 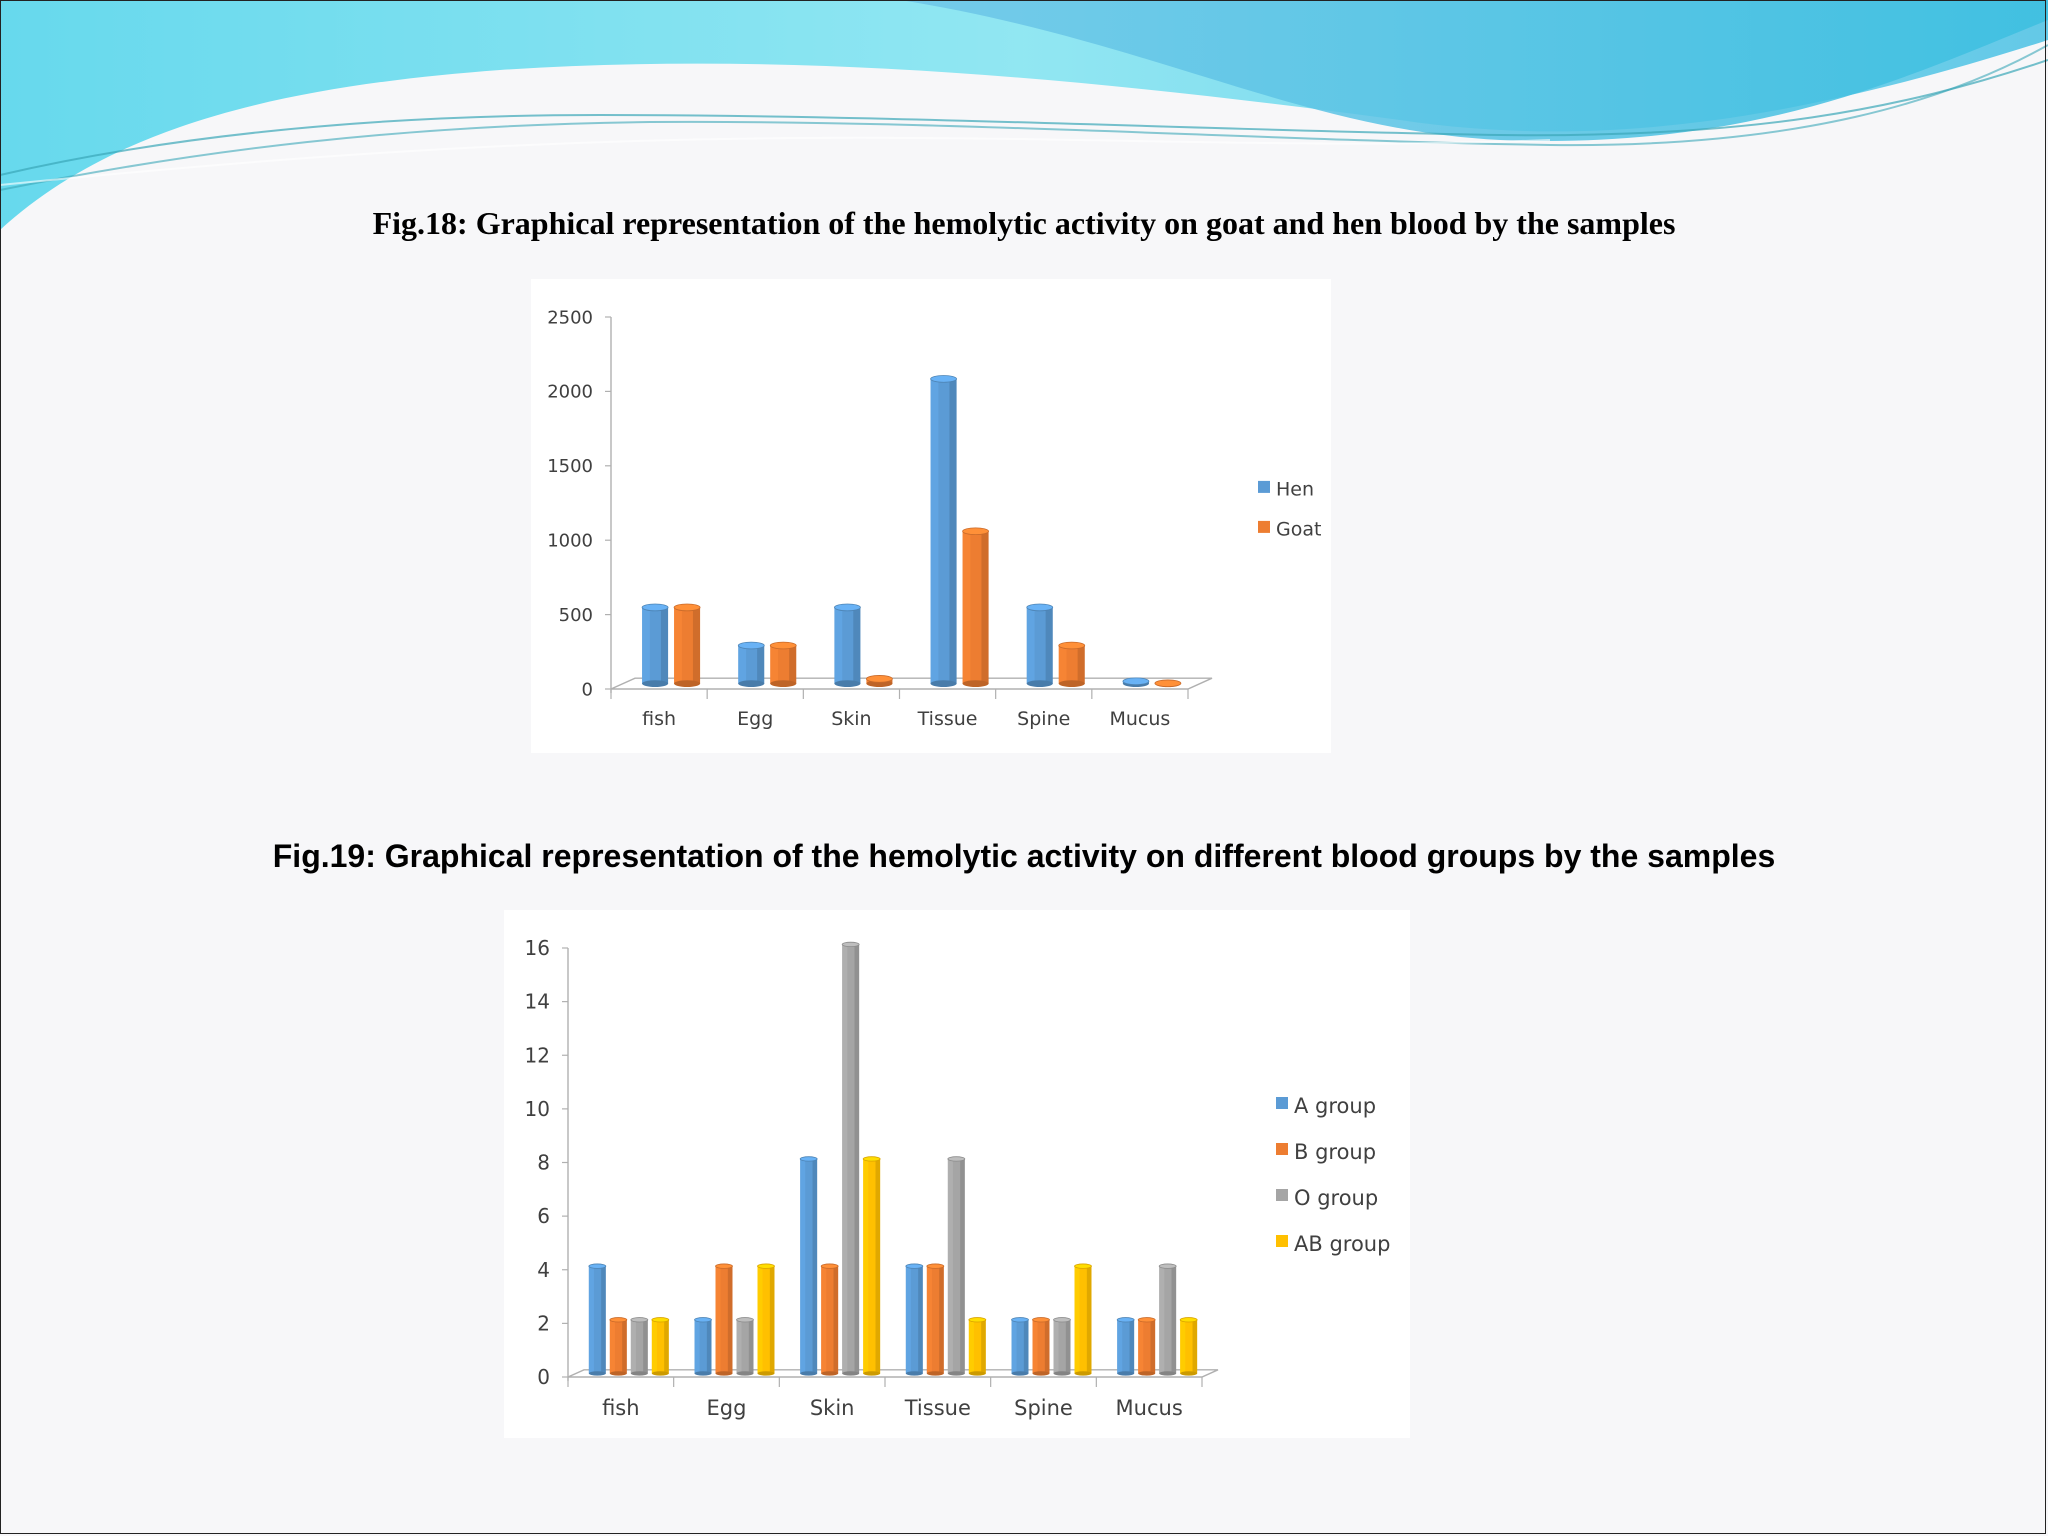 I want to click on chart1-x-tick-label-1: Egg, so click(x=755, y=719).